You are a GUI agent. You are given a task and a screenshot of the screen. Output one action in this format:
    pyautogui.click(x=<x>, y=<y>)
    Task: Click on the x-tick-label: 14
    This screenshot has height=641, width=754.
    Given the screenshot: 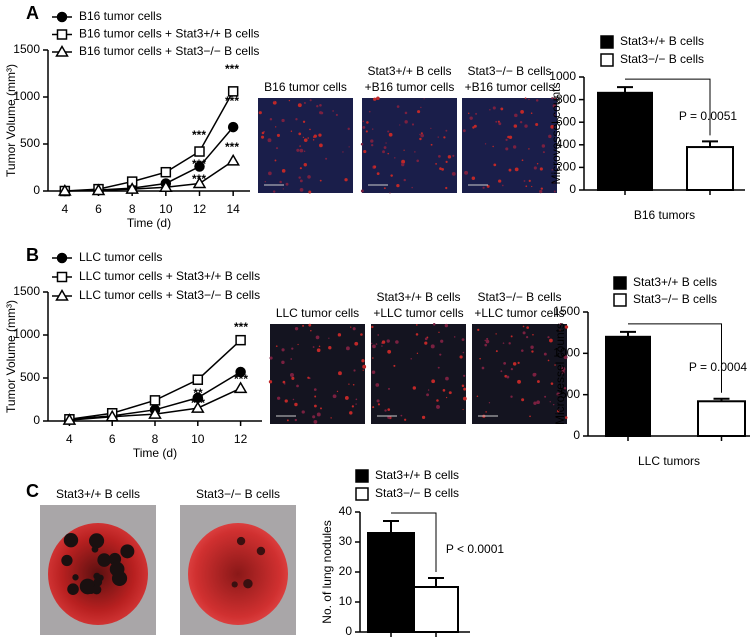 What is the action you would take?
    pyautogui.click(x=233, y=209)
    